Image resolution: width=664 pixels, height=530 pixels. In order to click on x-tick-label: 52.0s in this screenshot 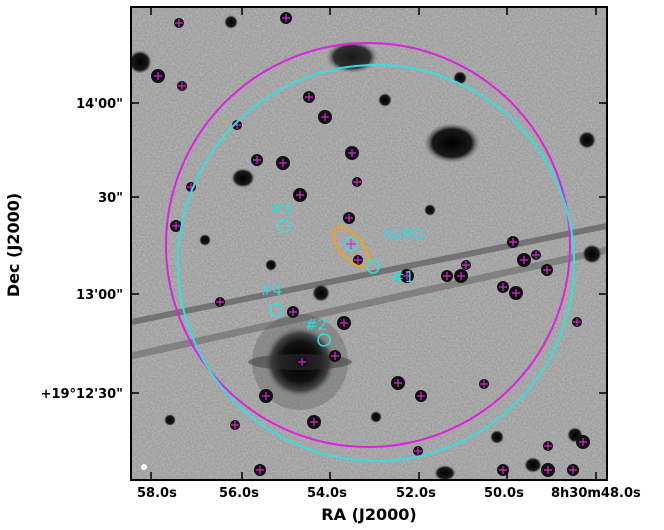, I will do `click(416, 493)`.